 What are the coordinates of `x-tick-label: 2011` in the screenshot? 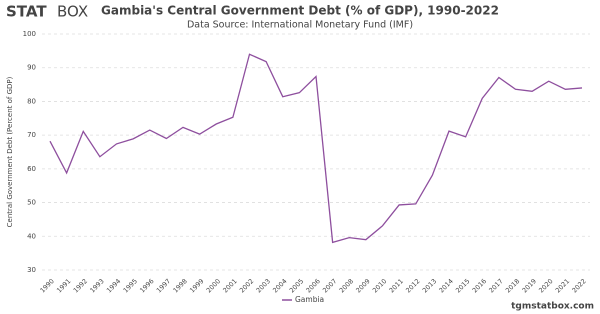 It's located at (396, 285).